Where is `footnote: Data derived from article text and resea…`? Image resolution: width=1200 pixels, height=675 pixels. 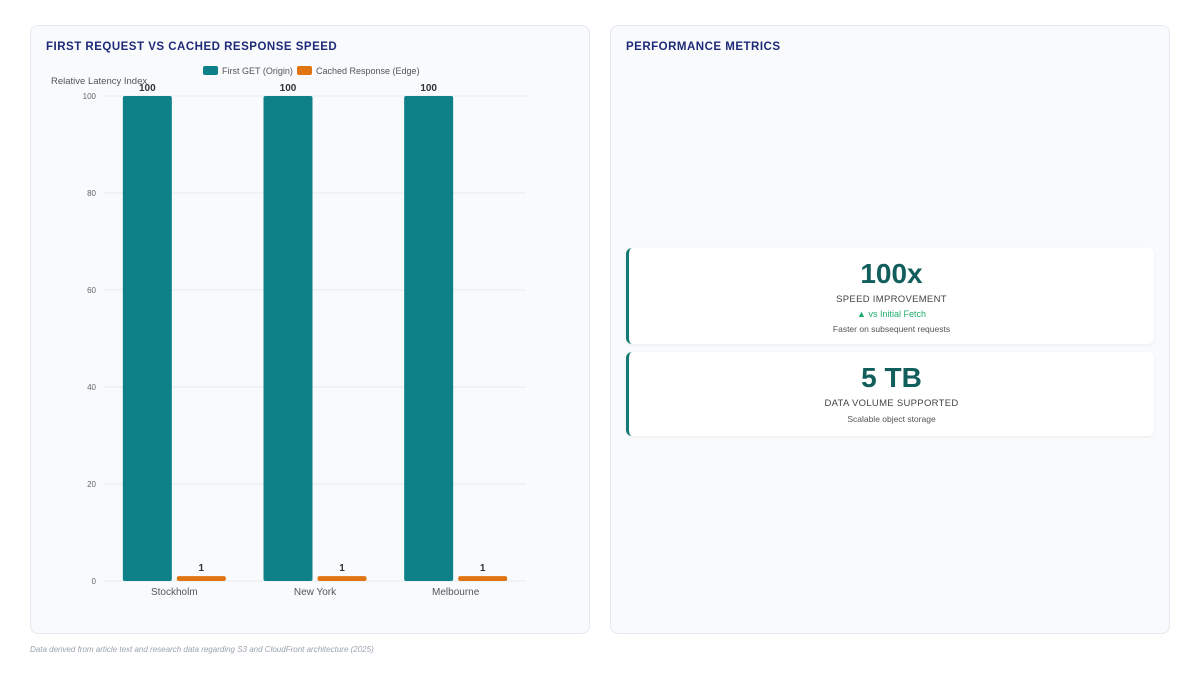
footnote: Data derived from article text and resea… is located at coordinates (202, 649).